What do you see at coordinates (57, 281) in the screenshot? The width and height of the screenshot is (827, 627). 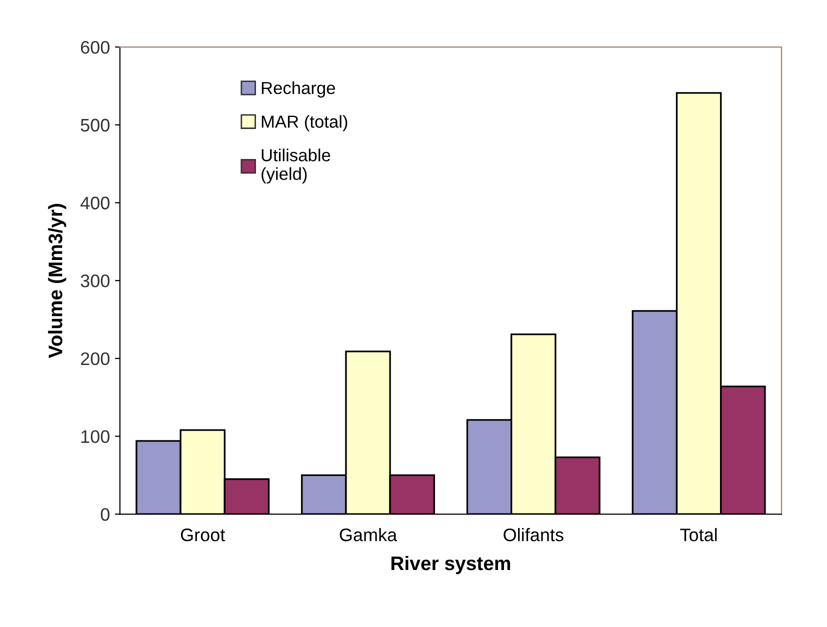 I see `y-axis-title: Volume (Mm3/yr)` at bounding box center [57, 281].